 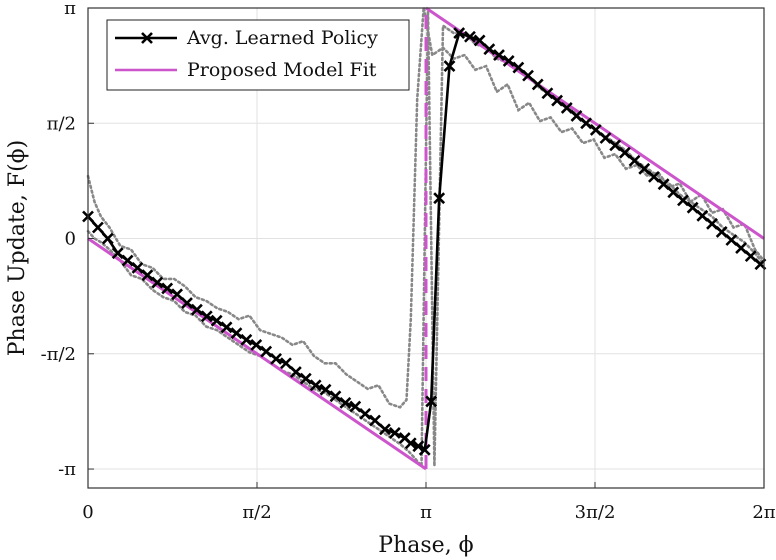 What do you see at coordinates (17, 248) in the screenshot?
I see `y-axis-label: Phase Update, F(ϕ)` at bounding box center [17, 248].